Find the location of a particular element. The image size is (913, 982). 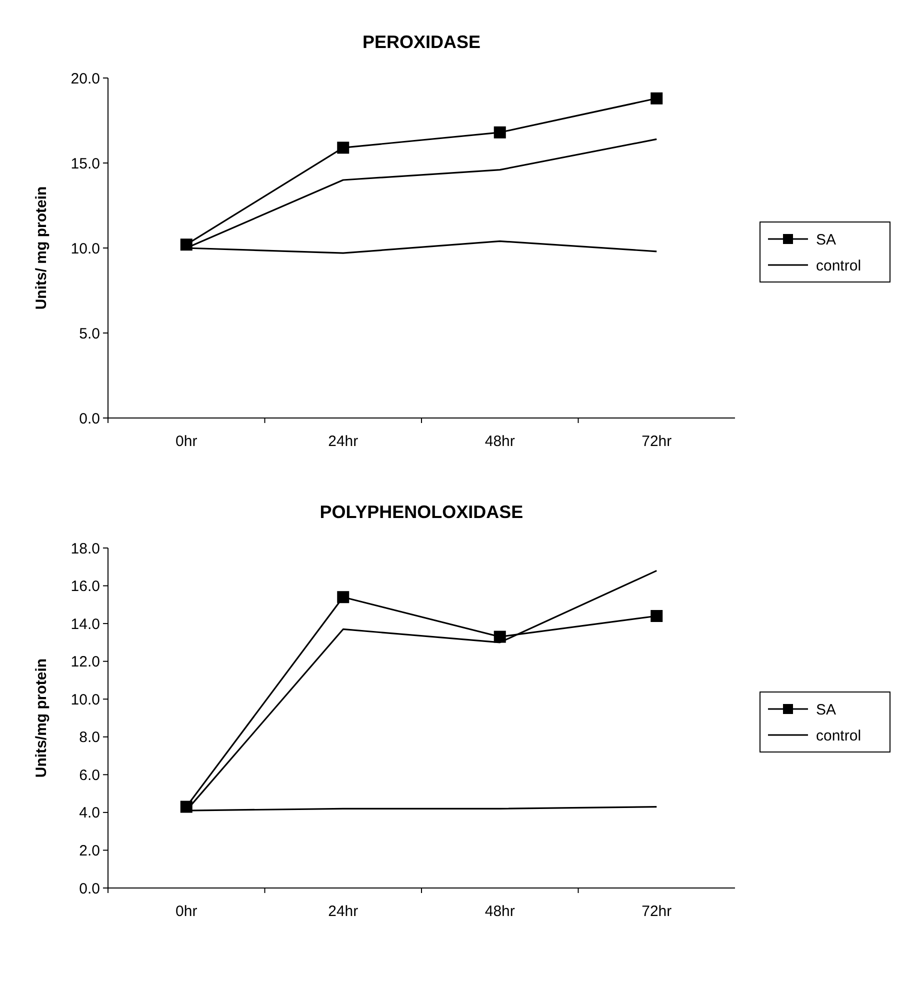

y-tick-label: 12.0 is located at coordinates (85, 662).